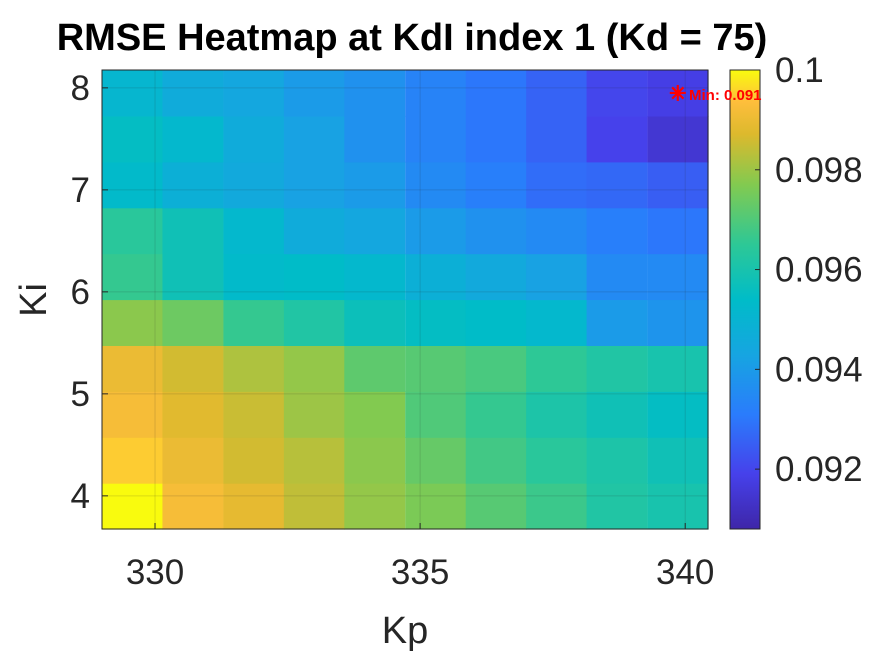 The image size is (875, 656). I want to click on y-axis-label: Ki, so click(34, 300).